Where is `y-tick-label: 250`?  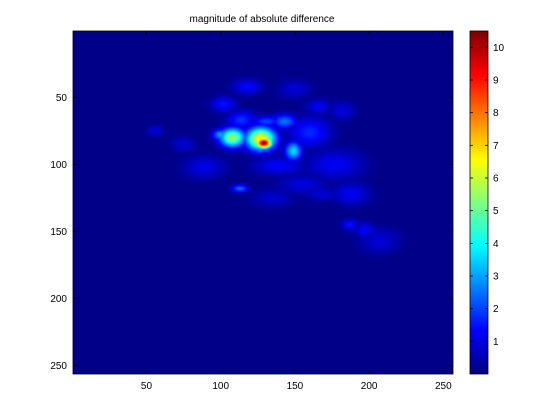 y-tick-label: 250 is located at coordinates (58, 366).